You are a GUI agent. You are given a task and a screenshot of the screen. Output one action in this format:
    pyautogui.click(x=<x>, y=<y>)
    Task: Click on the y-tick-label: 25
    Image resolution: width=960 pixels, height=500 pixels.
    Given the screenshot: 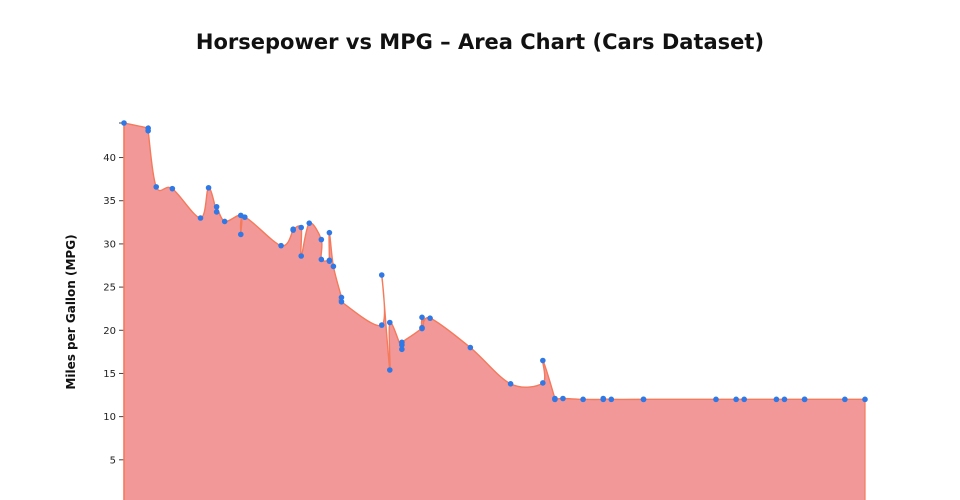 What is the action you would take?
    pyautogui.click(x=109, y=288)
    